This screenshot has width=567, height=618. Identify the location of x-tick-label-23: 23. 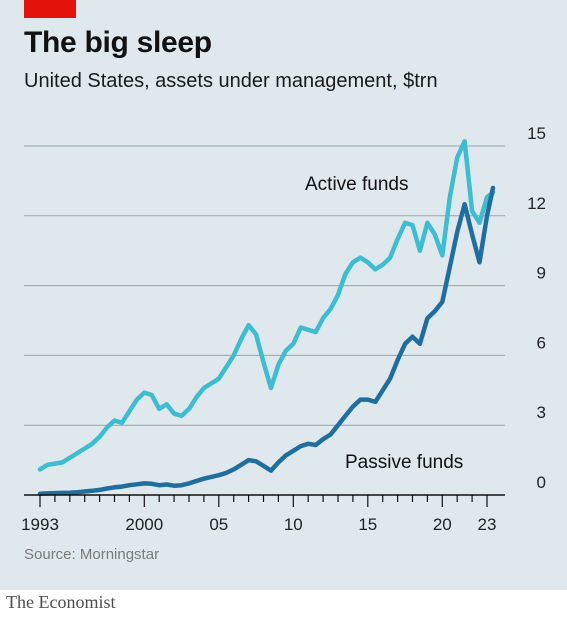
(487, 524).